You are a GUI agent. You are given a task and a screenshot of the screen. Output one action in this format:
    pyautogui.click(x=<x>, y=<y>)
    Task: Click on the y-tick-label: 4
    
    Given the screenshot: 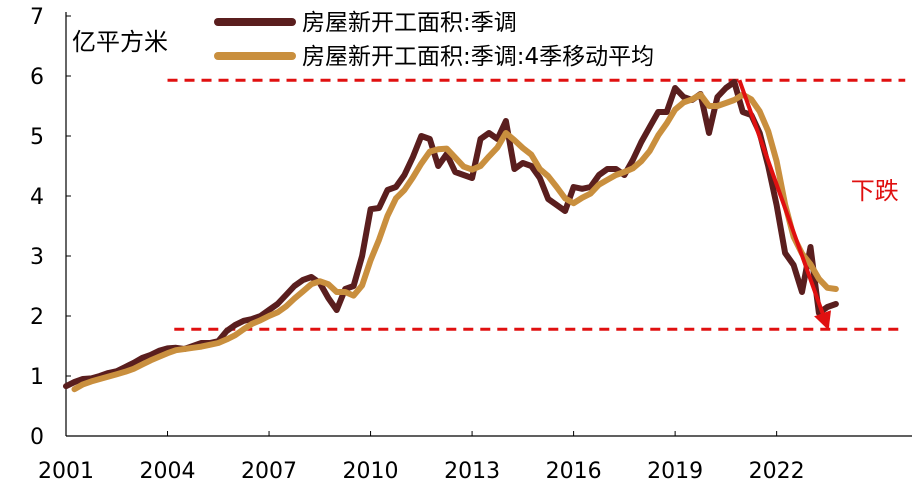 What is the action you would take?
    pyautogui.click(x=37, y=197)
    